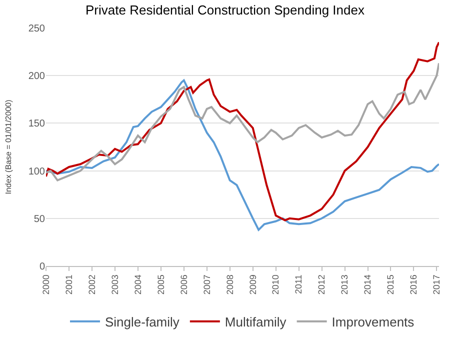 The height and width of the screenshot is (344, 450). Describe the element at coordinates (45, 284) in the screenshot. I see `x-tick-label: 2000` at that location.